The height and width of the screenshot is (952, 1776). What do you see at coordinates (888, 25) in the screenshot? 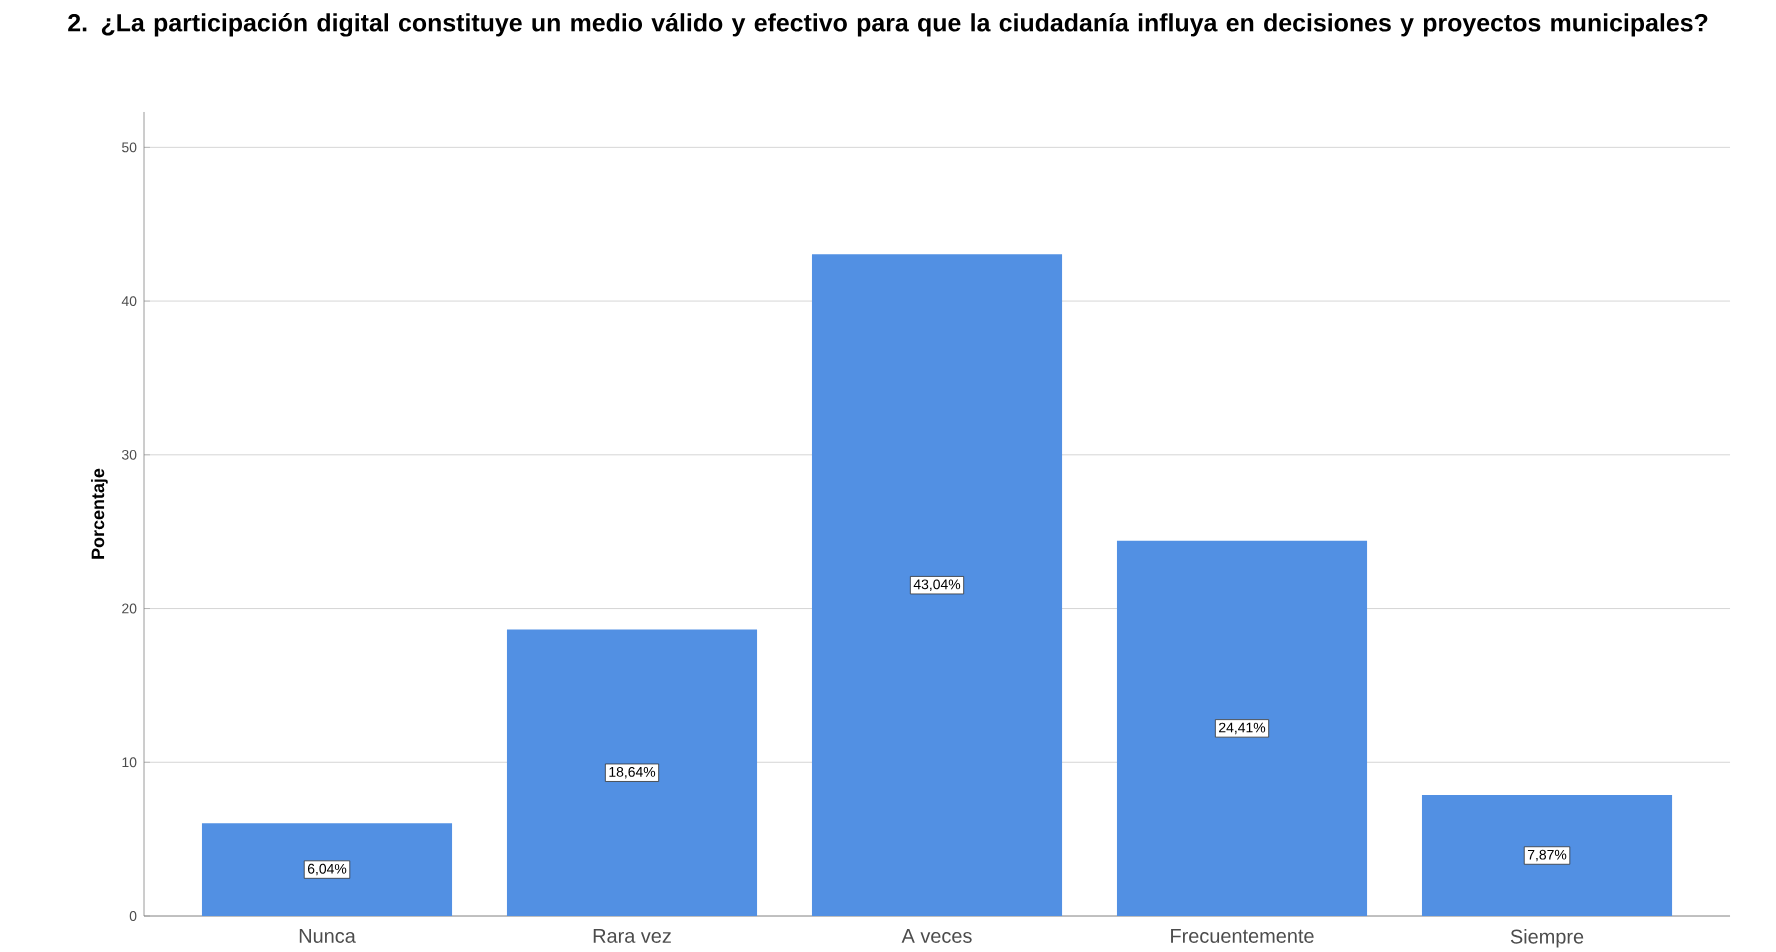
I see `chart-title: 2. ¿La participación digital constituye un medio válido y efectivo para que la ciudadanía influya en decisiones y proyectos municipales?` at bounding box center [888, 25].